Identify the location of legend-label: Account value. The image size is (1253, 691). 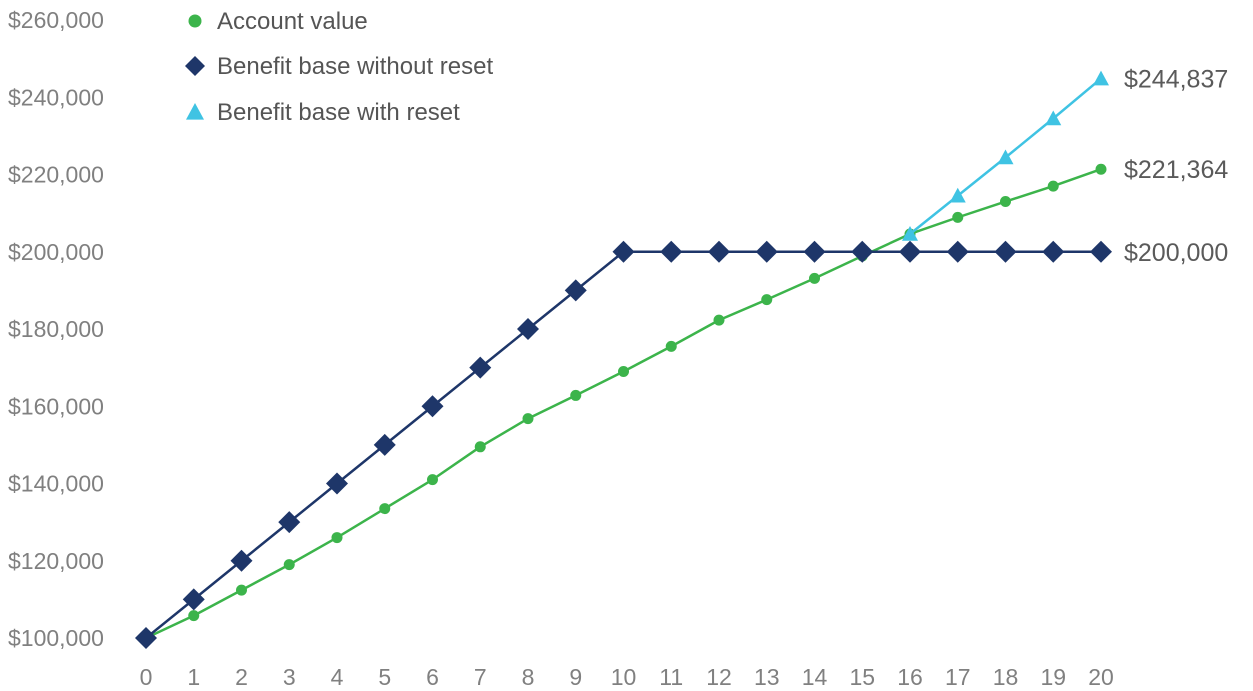
(292, 21).